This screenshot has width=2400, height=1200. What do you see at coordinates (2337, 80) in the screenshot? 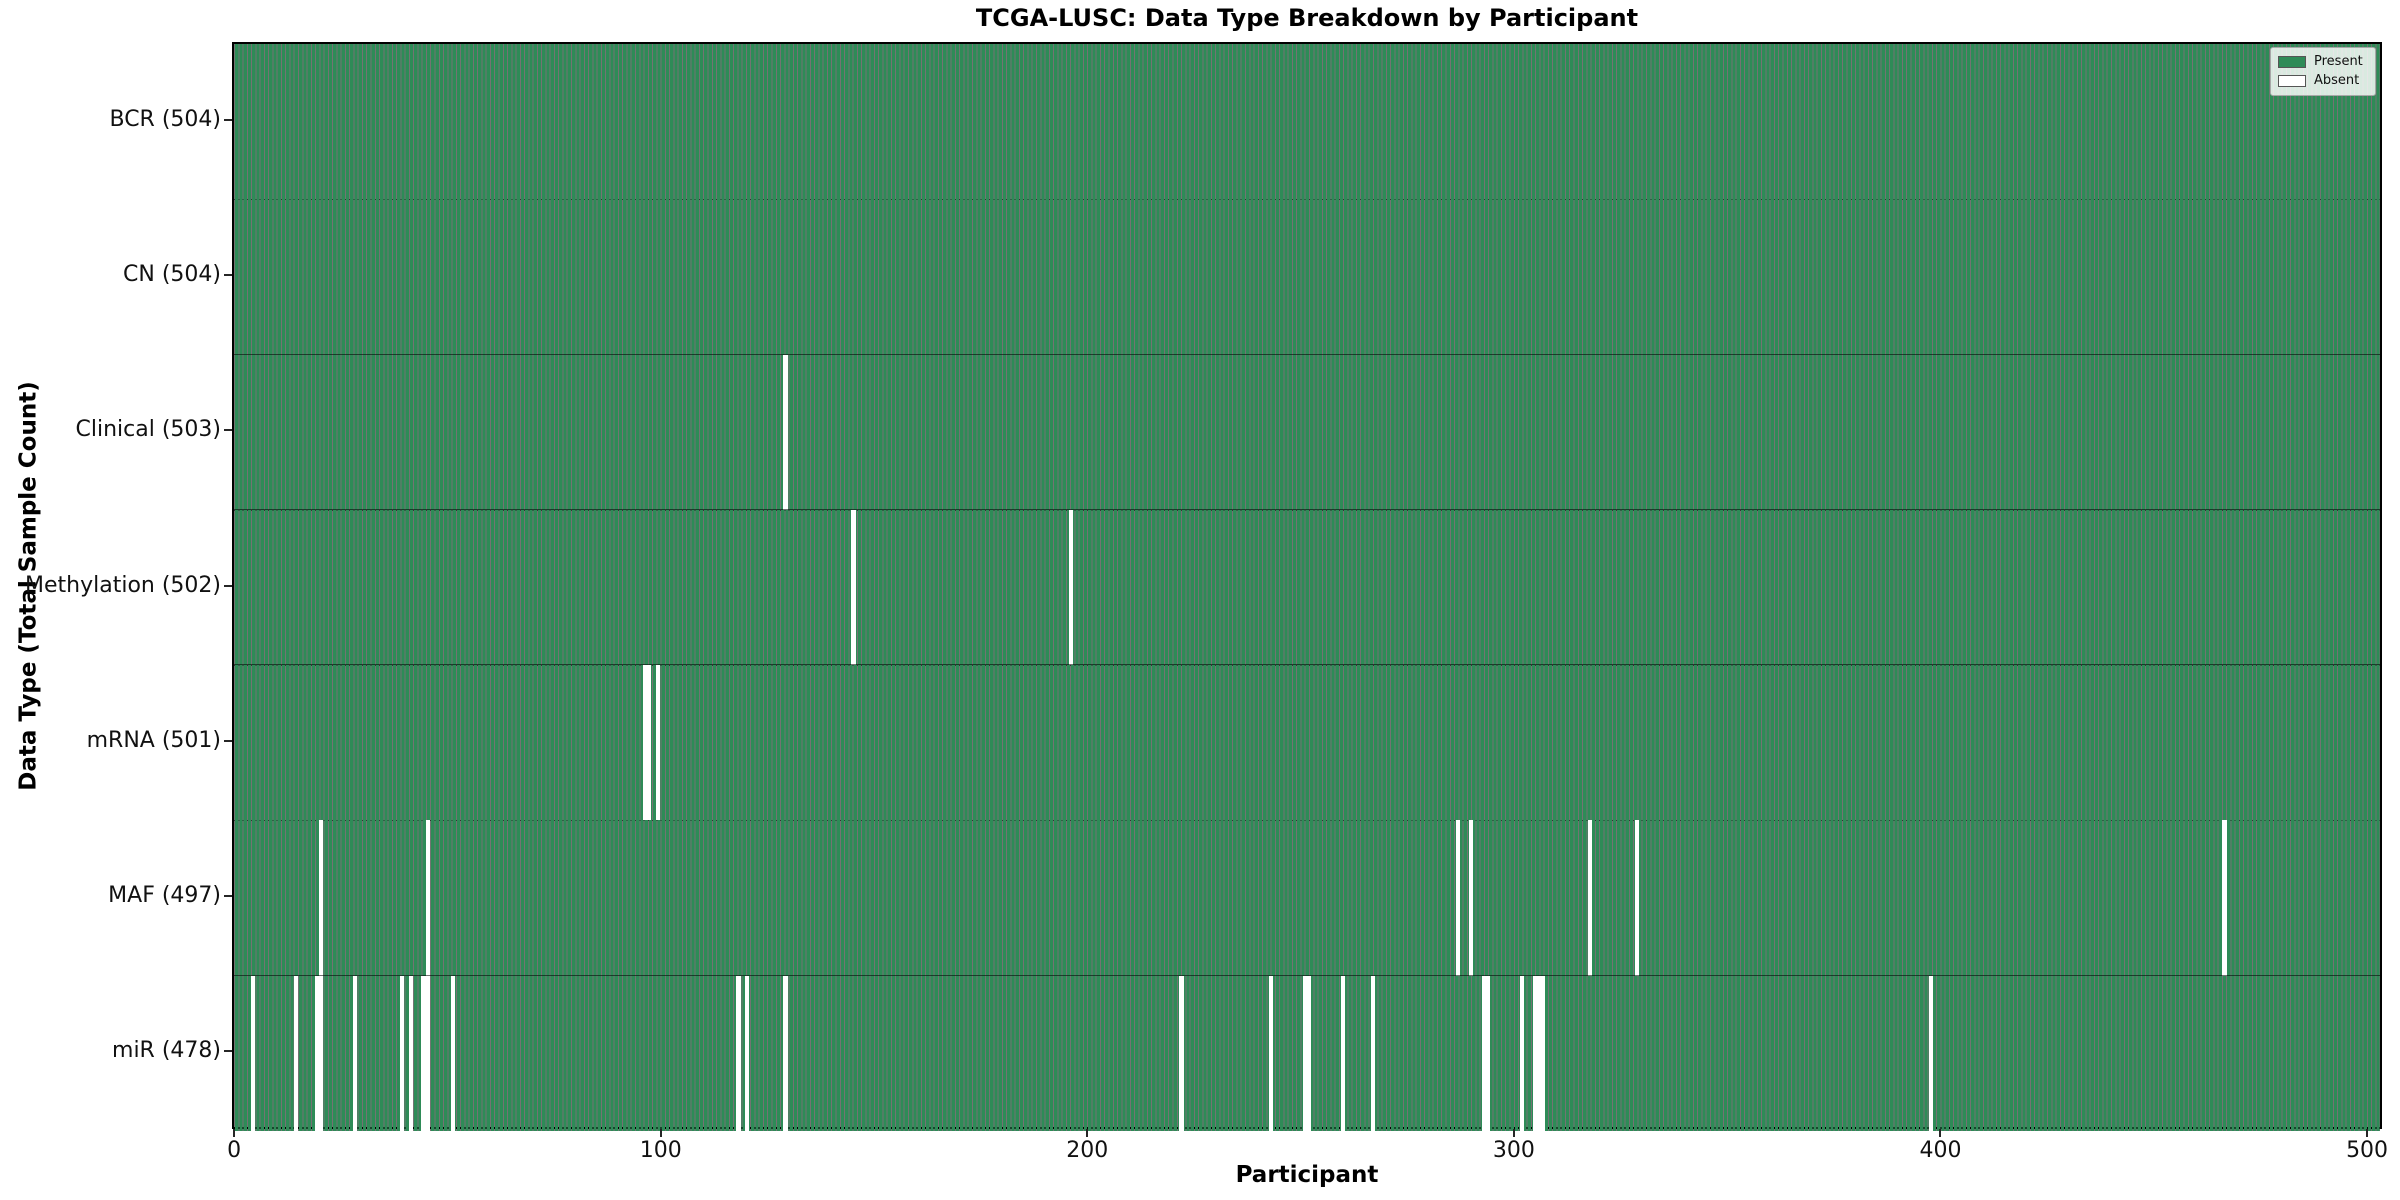
I see `legend-label-absent: Absent` at bounding box center [2337, 80].